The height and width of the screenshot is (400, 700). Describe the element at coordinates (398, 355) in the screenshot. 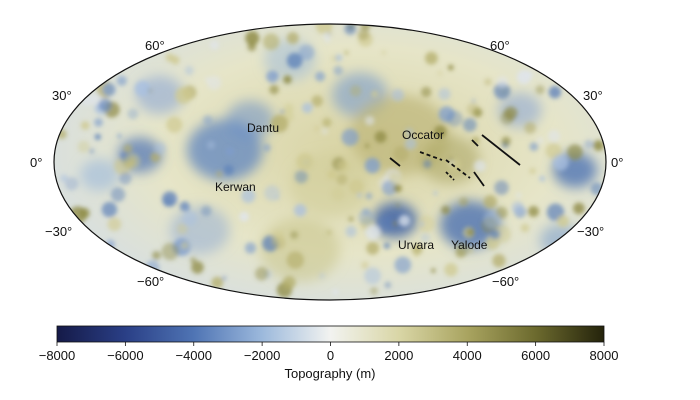

I see `colorbar-tick-label: 2000` at that location.